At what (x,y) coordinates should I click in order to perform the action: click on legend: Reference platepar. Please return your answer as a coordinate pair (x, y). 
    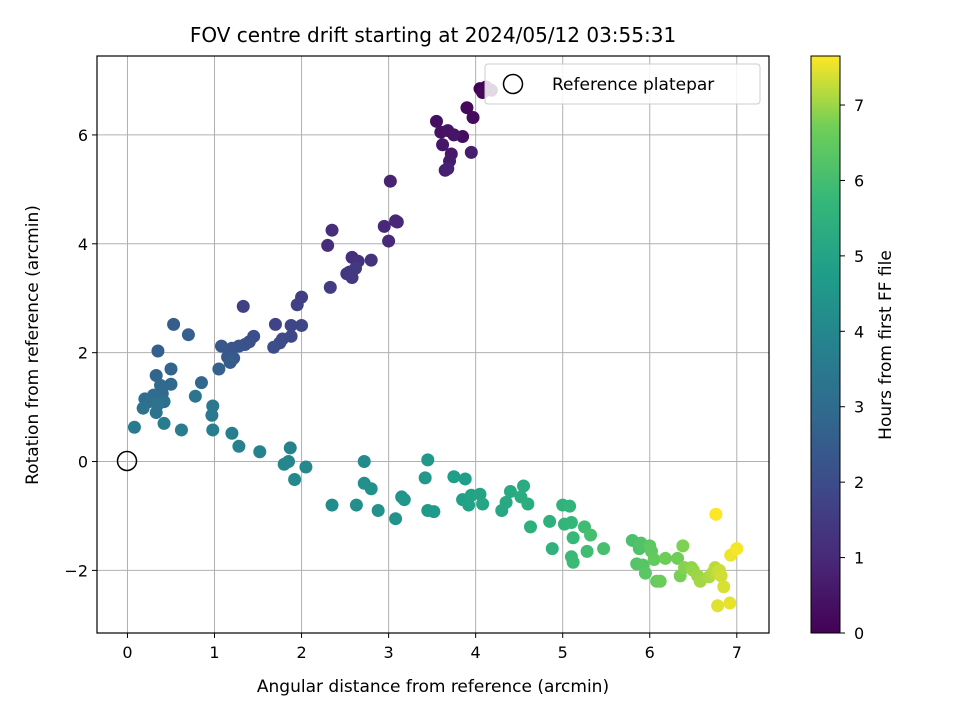
    Looking at the image, I should click on (622, 84).